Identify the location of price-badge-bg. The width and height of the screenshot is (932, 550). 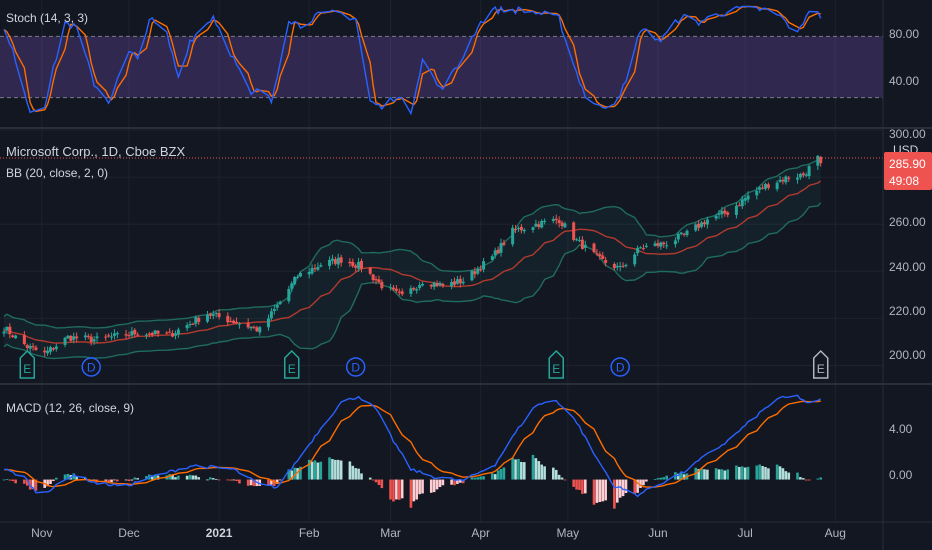
(908, 171).